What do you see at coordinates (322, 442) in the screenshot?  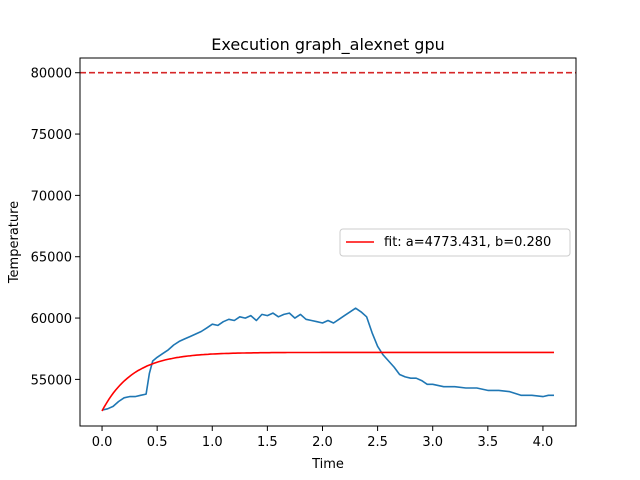 I see `x-tick-label: 2.0` at bounding box center [322, 442].